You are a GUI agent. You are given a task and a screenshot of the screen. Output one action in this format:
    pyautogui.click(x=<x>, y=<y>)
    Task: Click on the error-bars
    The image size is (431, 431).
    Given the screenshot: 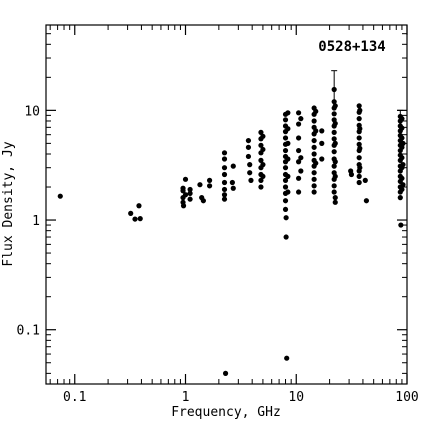 What is the action you would take?
    pyautogui.click(x=367, y=95)
    